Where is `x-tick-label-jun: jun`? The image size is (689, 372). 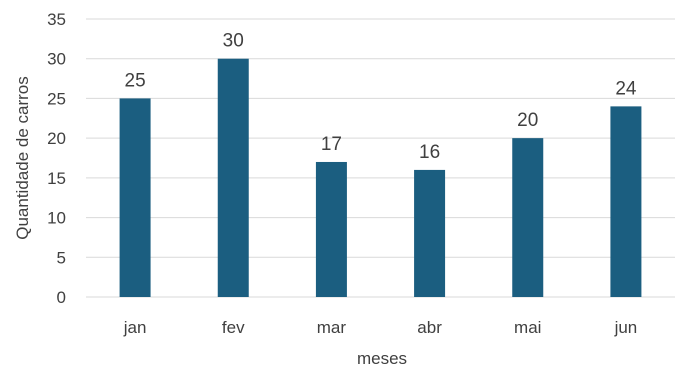 x-tick-label-jun: jun is located at coordinates (626, 327).